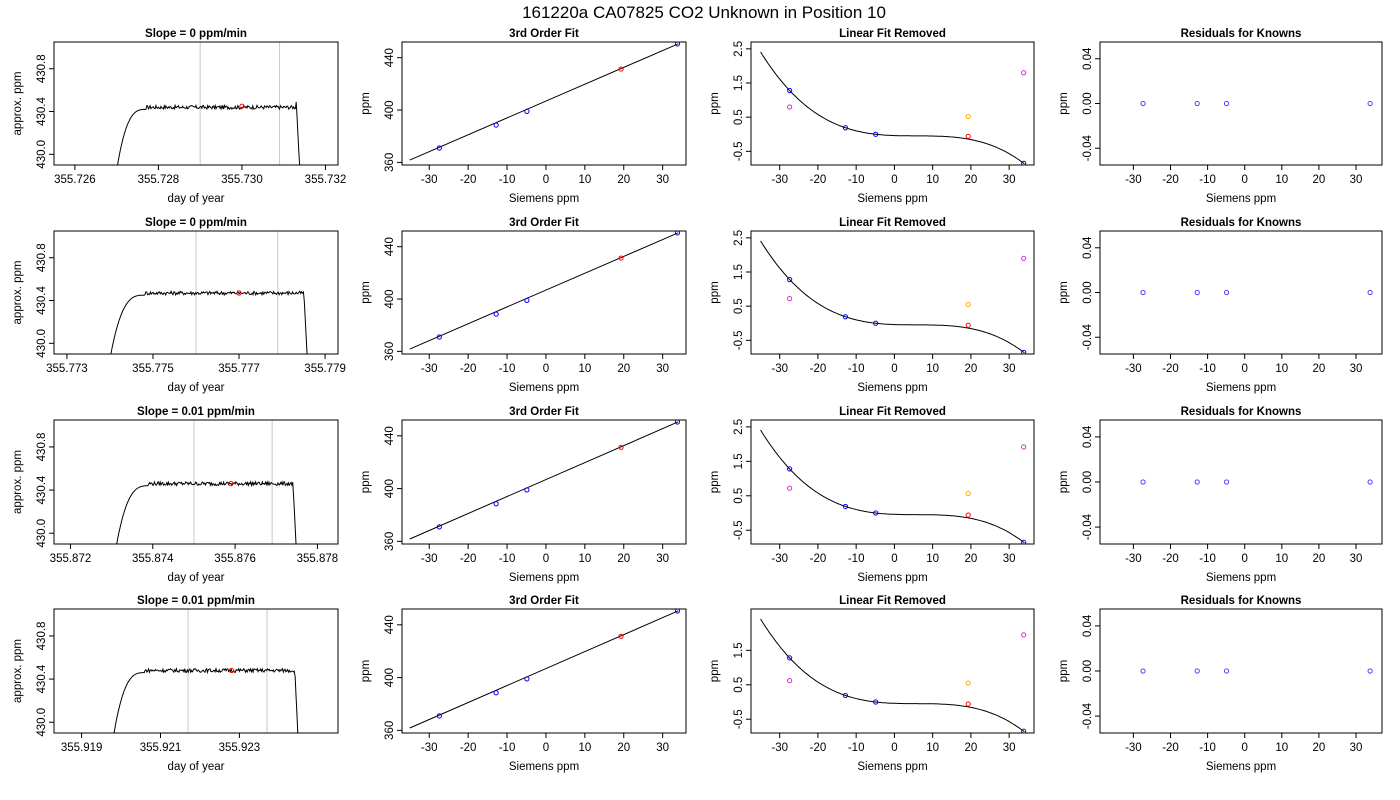  I want to click on x-tick-label: 355.921, so click(161, 748).